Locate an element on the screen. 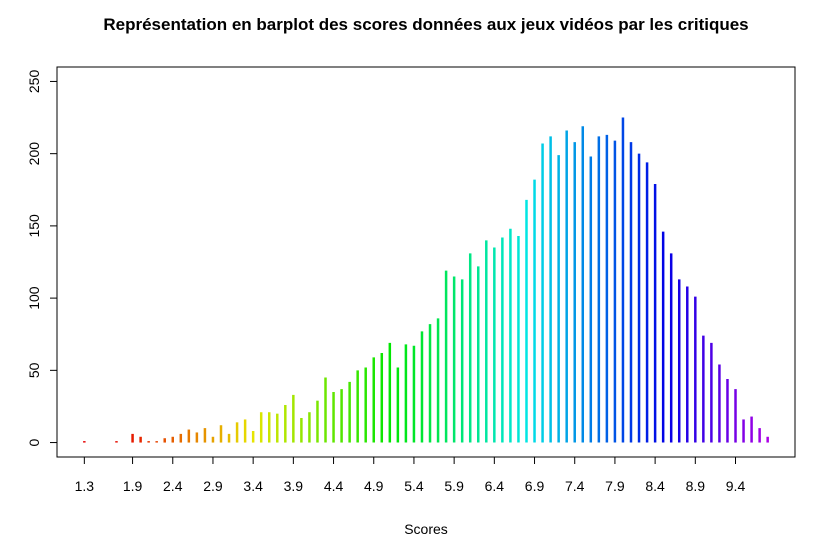 This screenshot has width=837, height=543. x-axis-label: Scores is located at coordinates (426, 529).